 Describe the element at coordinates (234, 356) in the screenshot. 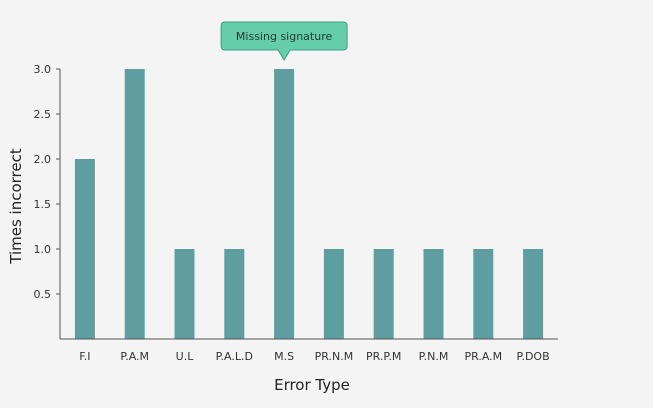

I see `x-tick-label: P.A.L.D` at that location.